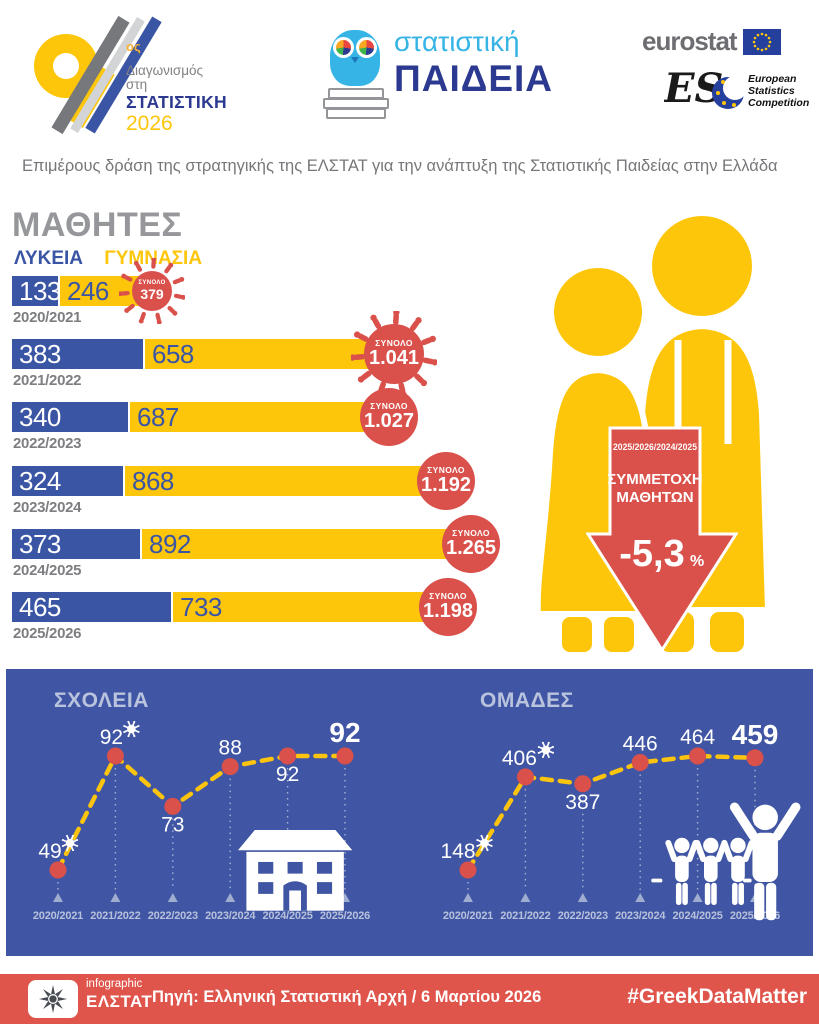  What do you see at coordinates (473, 78) in the screenshot?
I see `paideia-line2: ΠΑΙΔΕΙΑ` at bounding box center [473, 78].